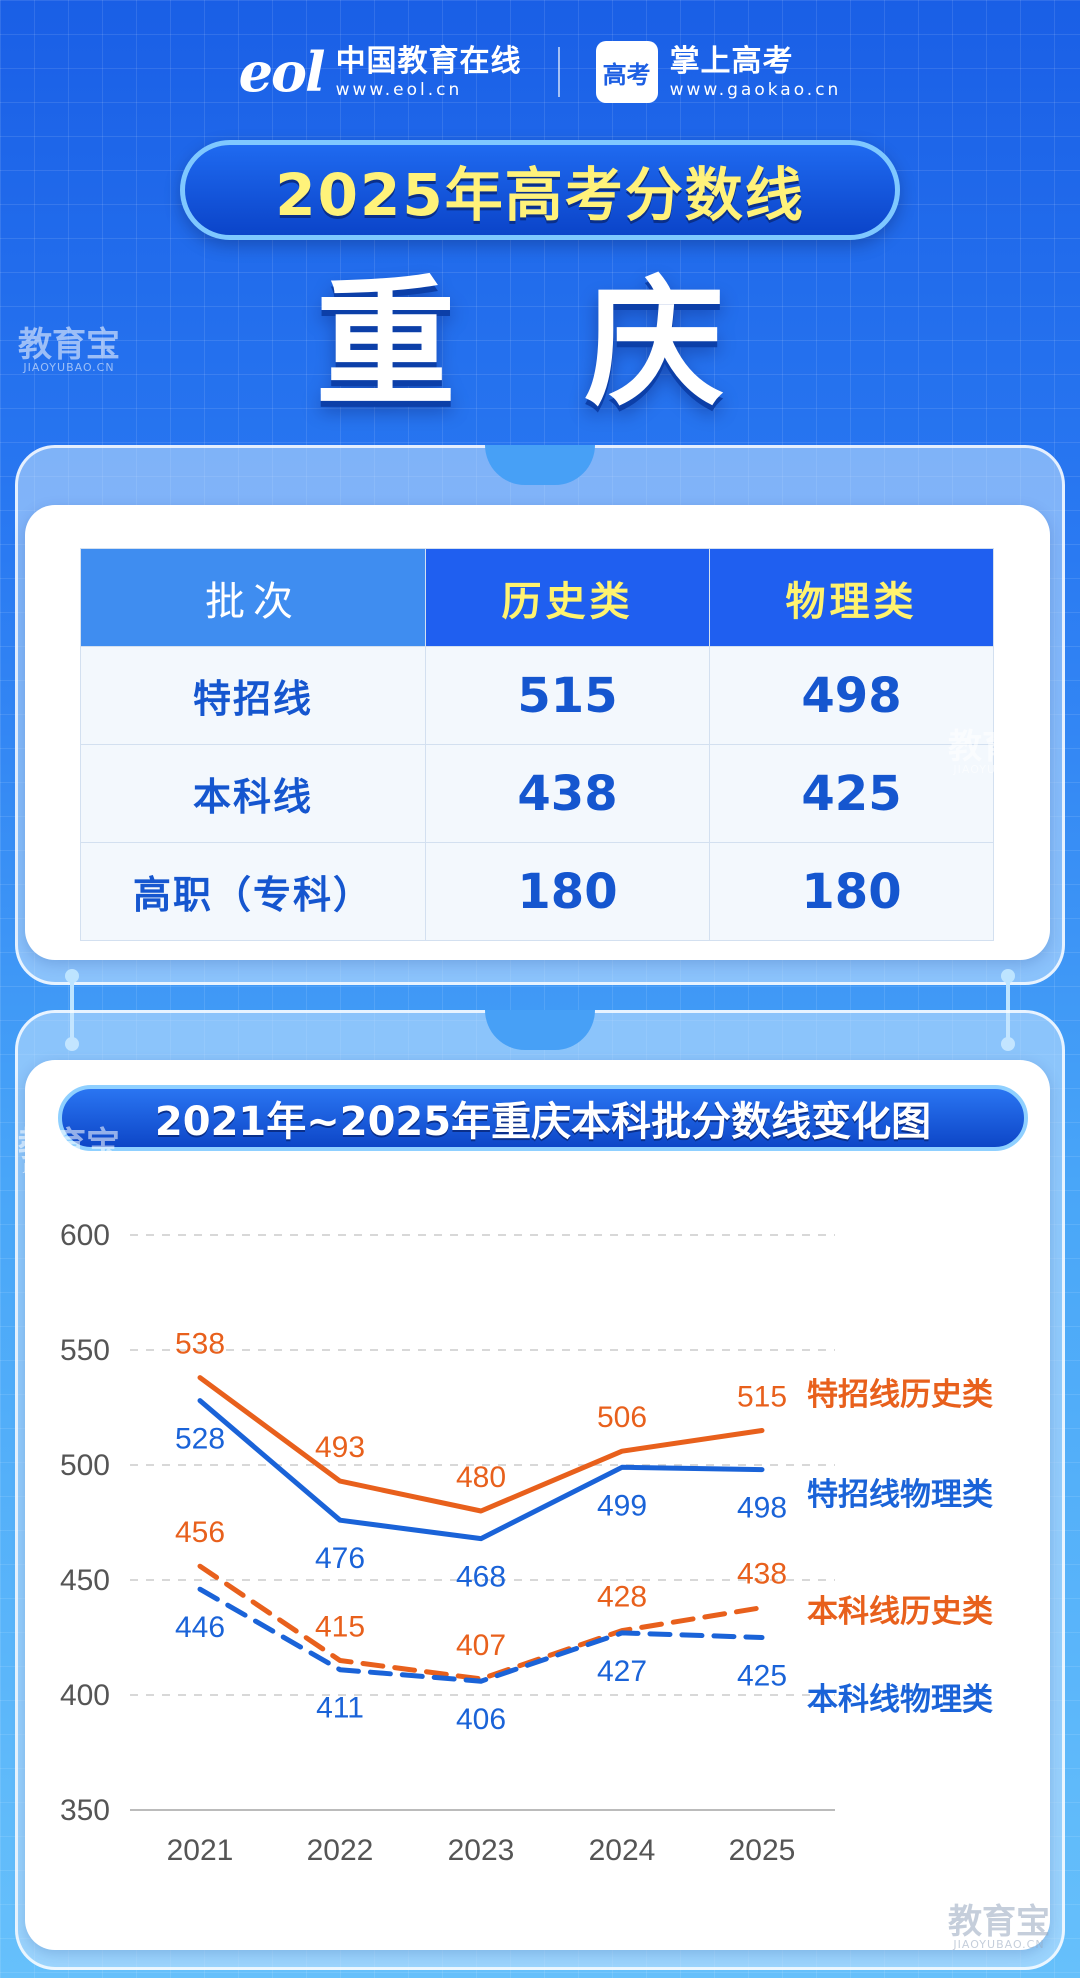 This screenshot has width=1080, height=1978. Describe the element at coordinates (851, 597) in the screenshot. I see `header-physics: 物理类` at that location.